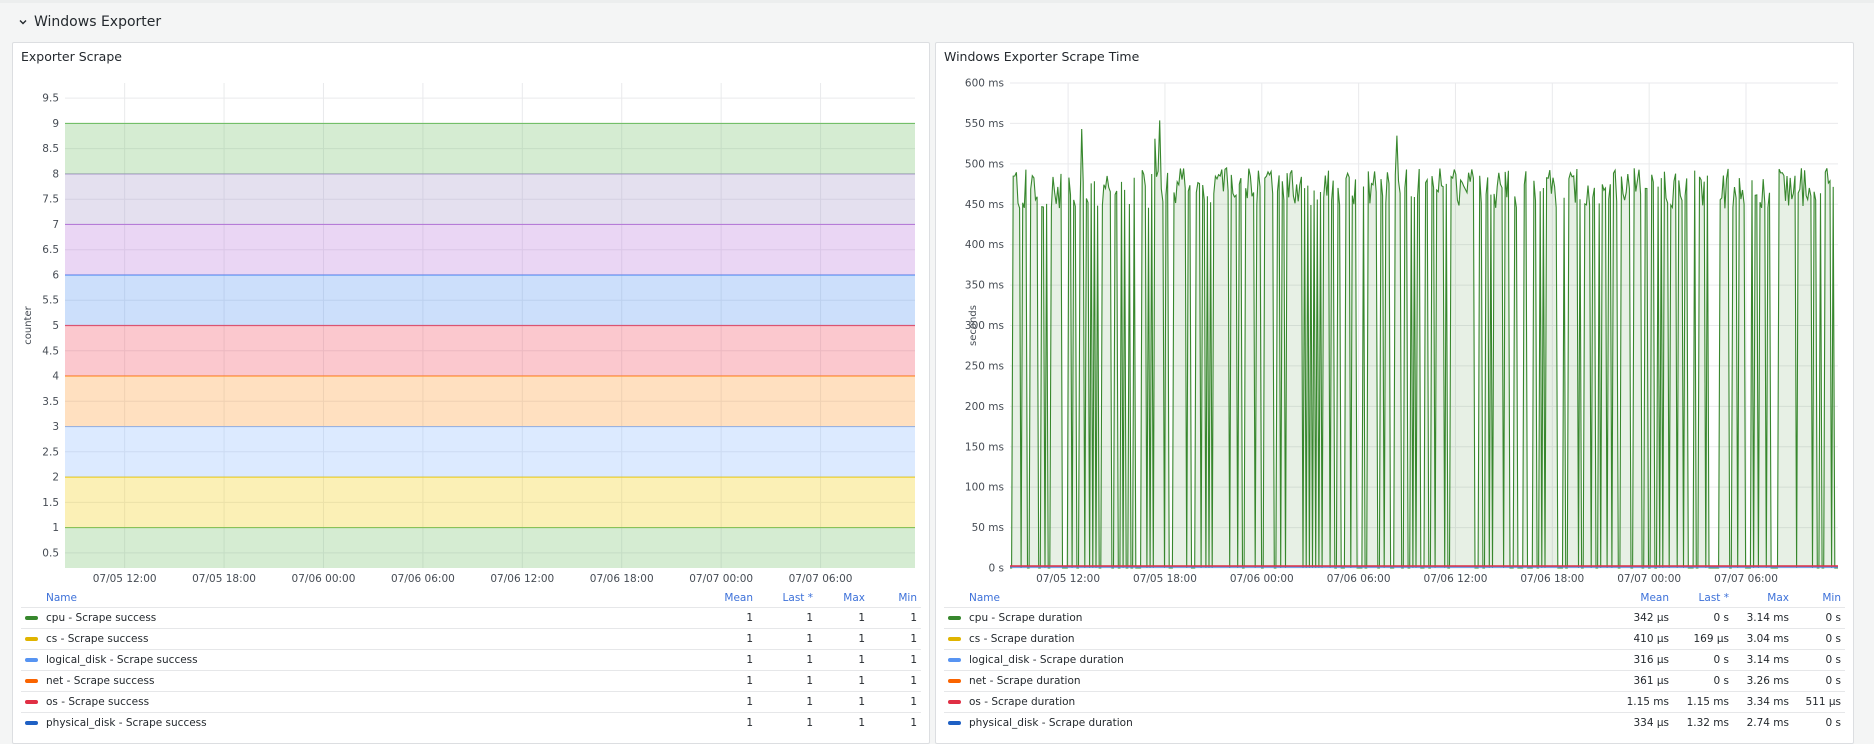 This screenshot has height=744, width=1874. What do you see at coordinates (937, 1) in the screenshot?
I see `top-divider` at bounding box center [937, 1].